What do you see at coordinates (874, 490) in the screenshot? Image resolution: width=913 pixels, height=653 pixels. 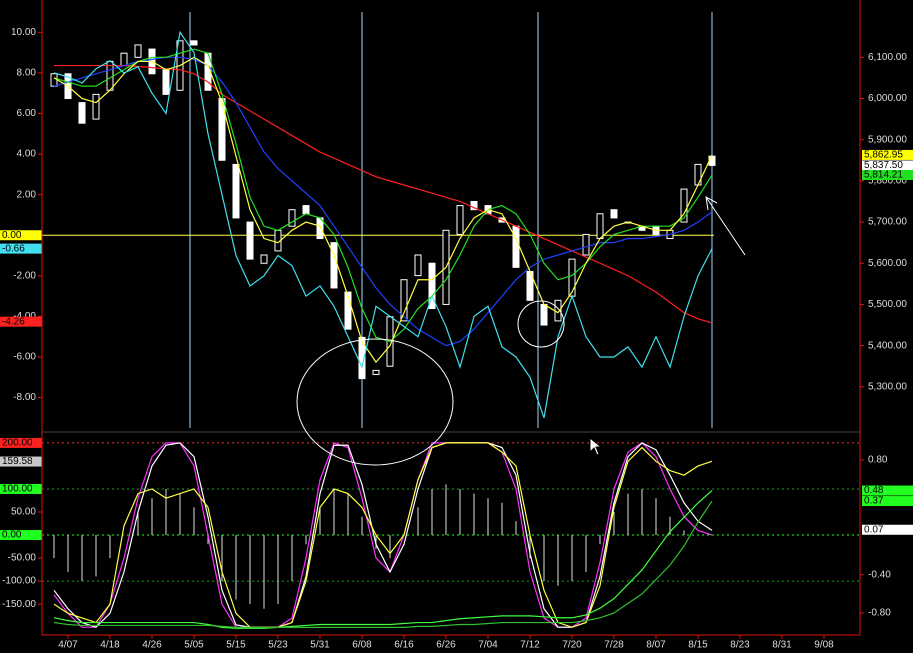 I see `value-badge-label: 0.48` at bounding box center [874, 490].